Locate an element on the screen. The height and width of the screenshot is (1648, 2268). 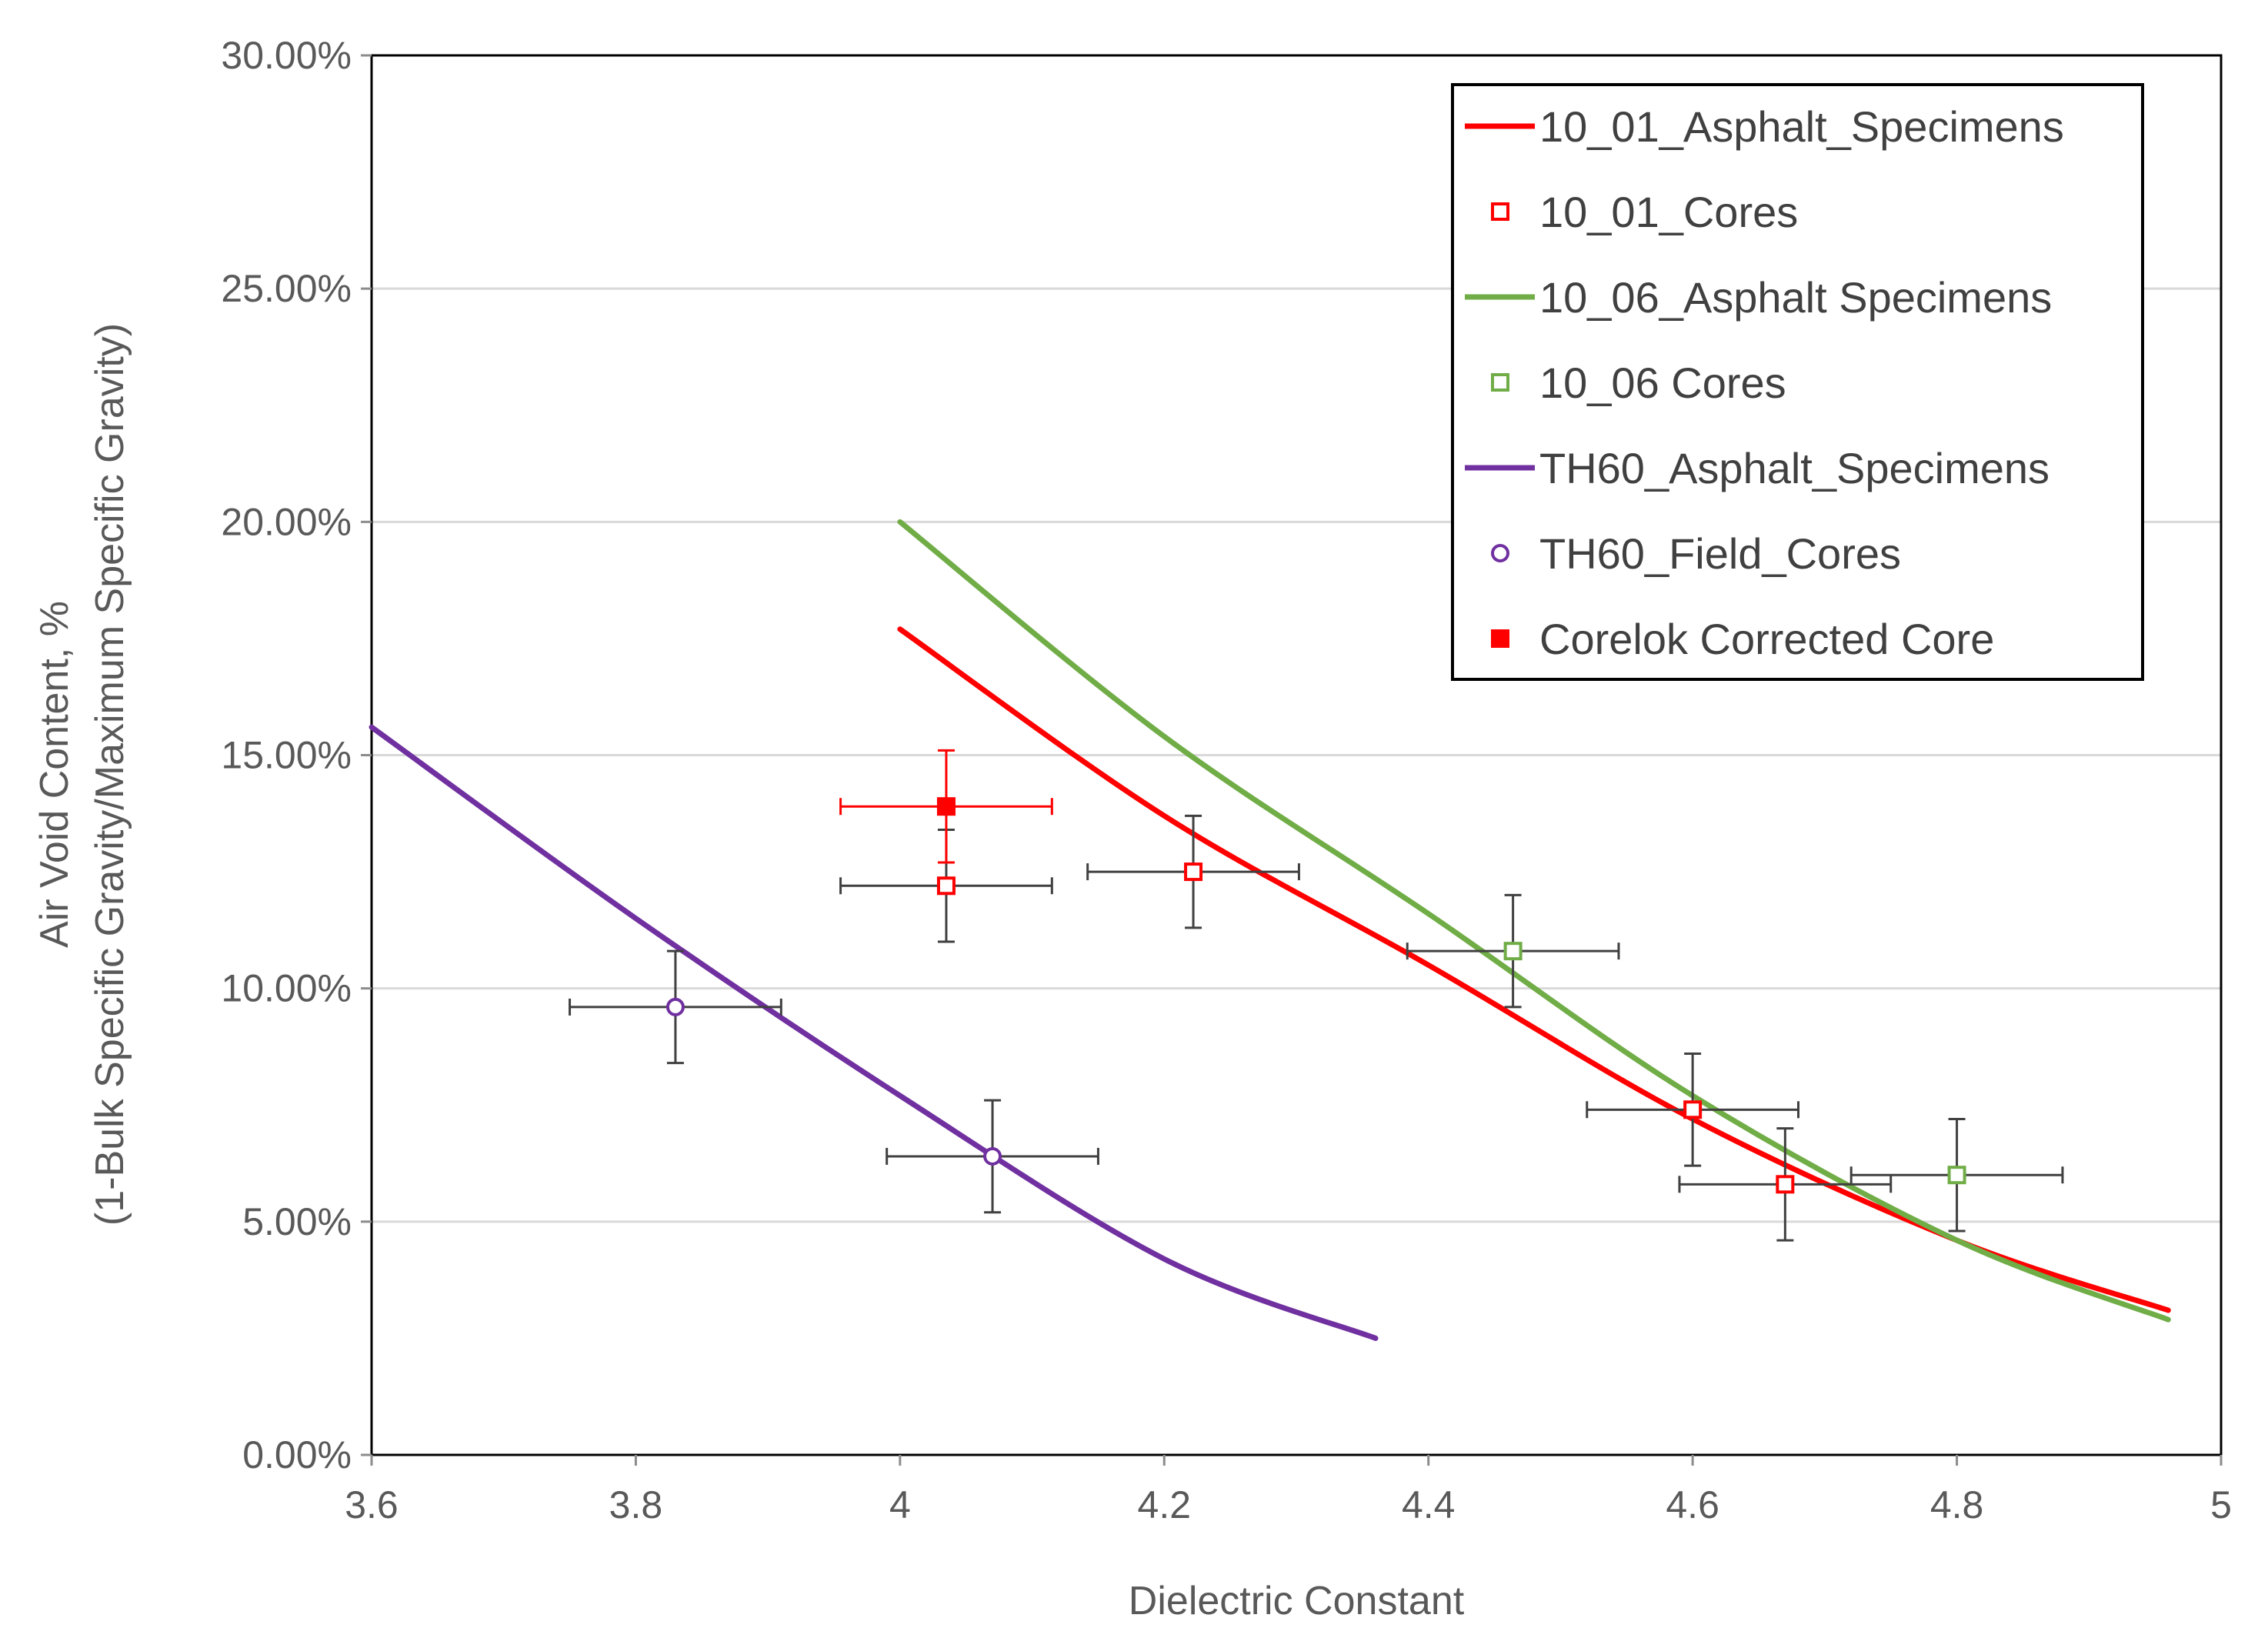
legend-label: TH60_Field_Cores is located at coordinates (1720, 553).